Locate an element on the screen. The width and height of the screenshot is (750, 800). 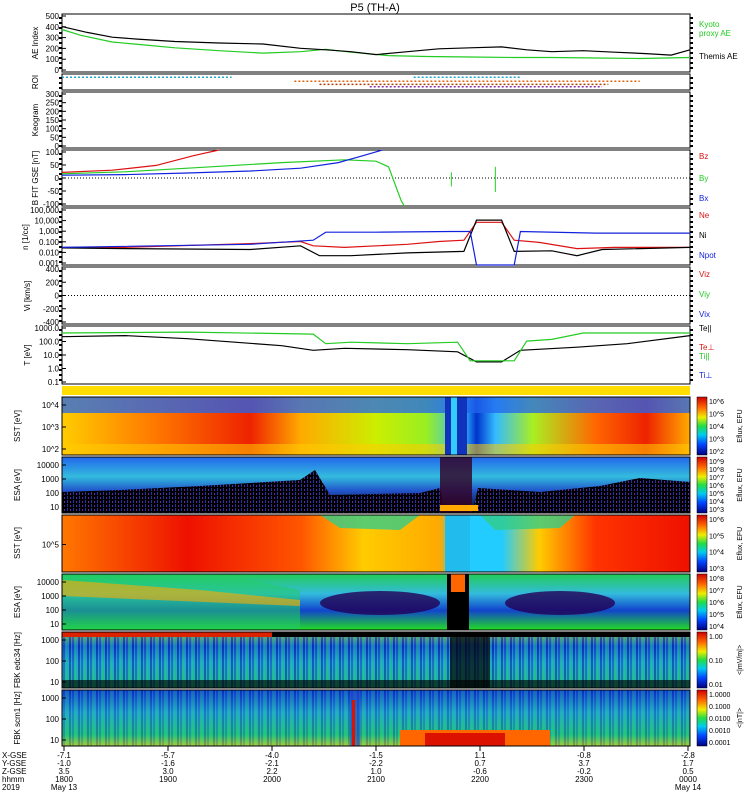
xaxis-value-y: 3.7 is located at coordinates (584, 763).